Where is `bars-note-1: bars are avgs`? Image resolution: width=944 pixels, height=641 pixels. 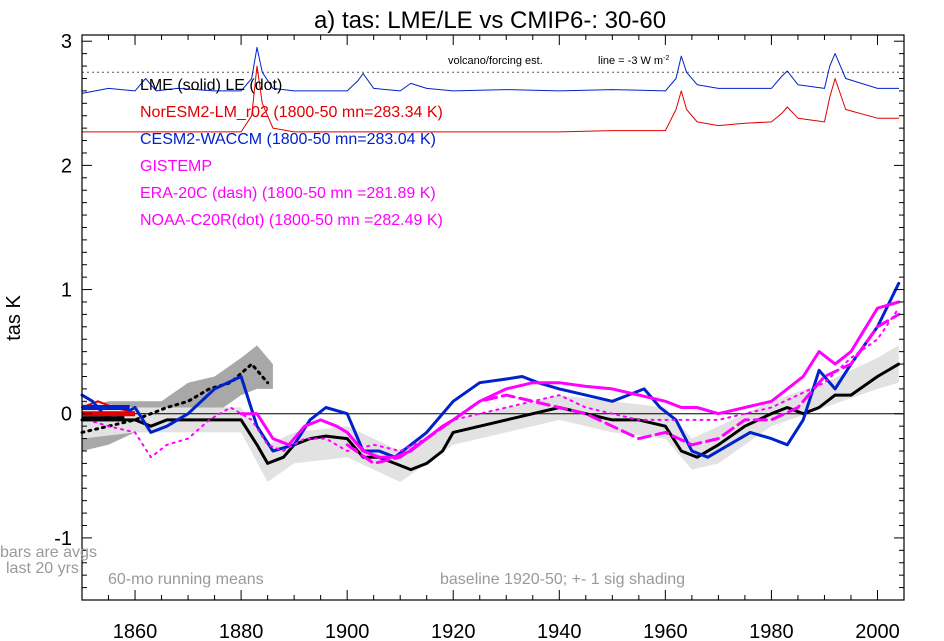
bars-note-1: bars are avgs is located at coordinates (48, 552).